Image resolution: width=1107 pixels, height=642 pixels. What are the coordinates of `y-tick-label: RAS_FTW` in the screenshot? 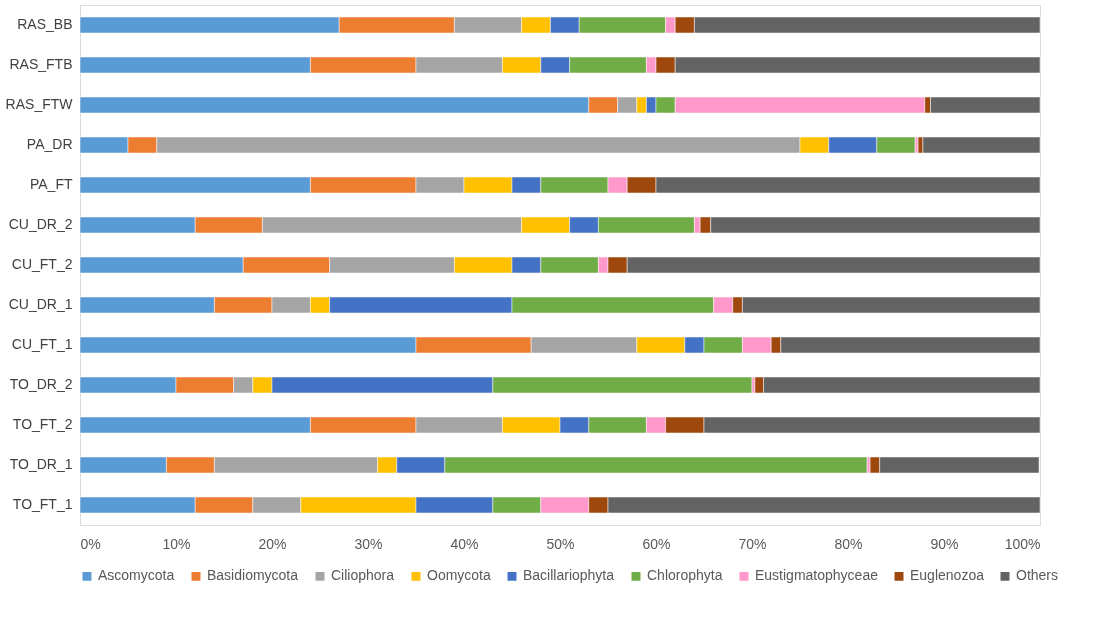 It's located at (39, 104).